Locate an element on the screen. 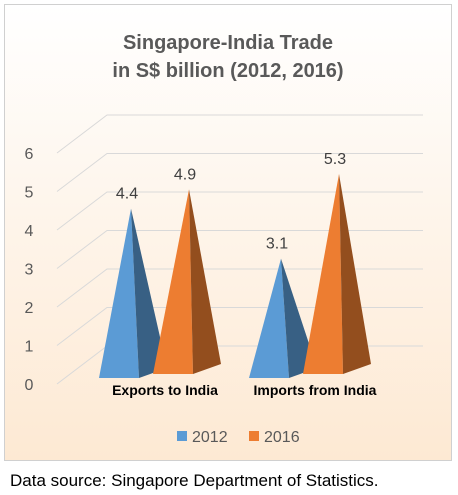  legend: 2012 2016 is located at coordinates (238, 437).